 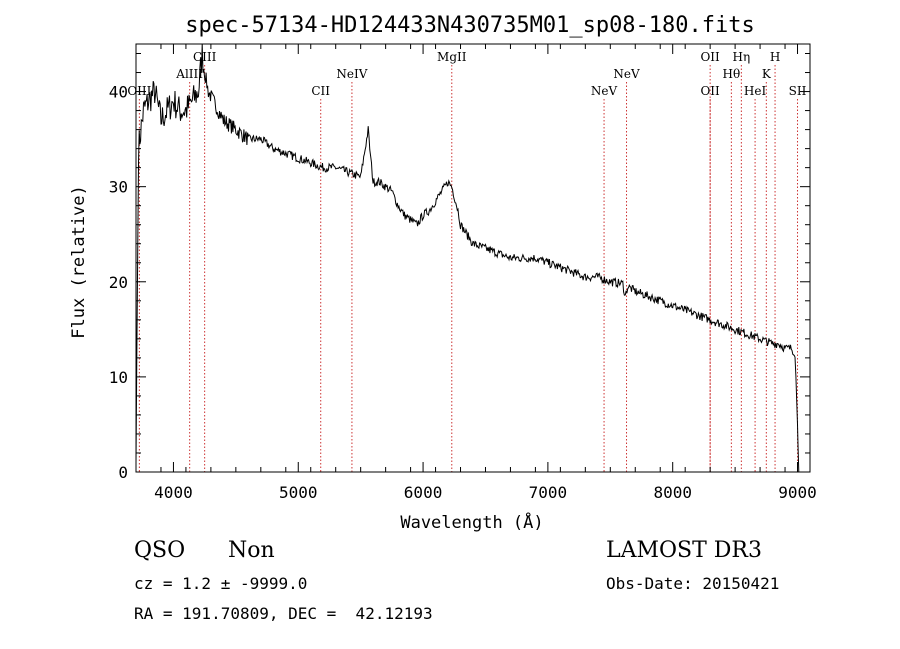 I want to click on x-axis-label: Wavelength (Å), so click(x=471, y=522).